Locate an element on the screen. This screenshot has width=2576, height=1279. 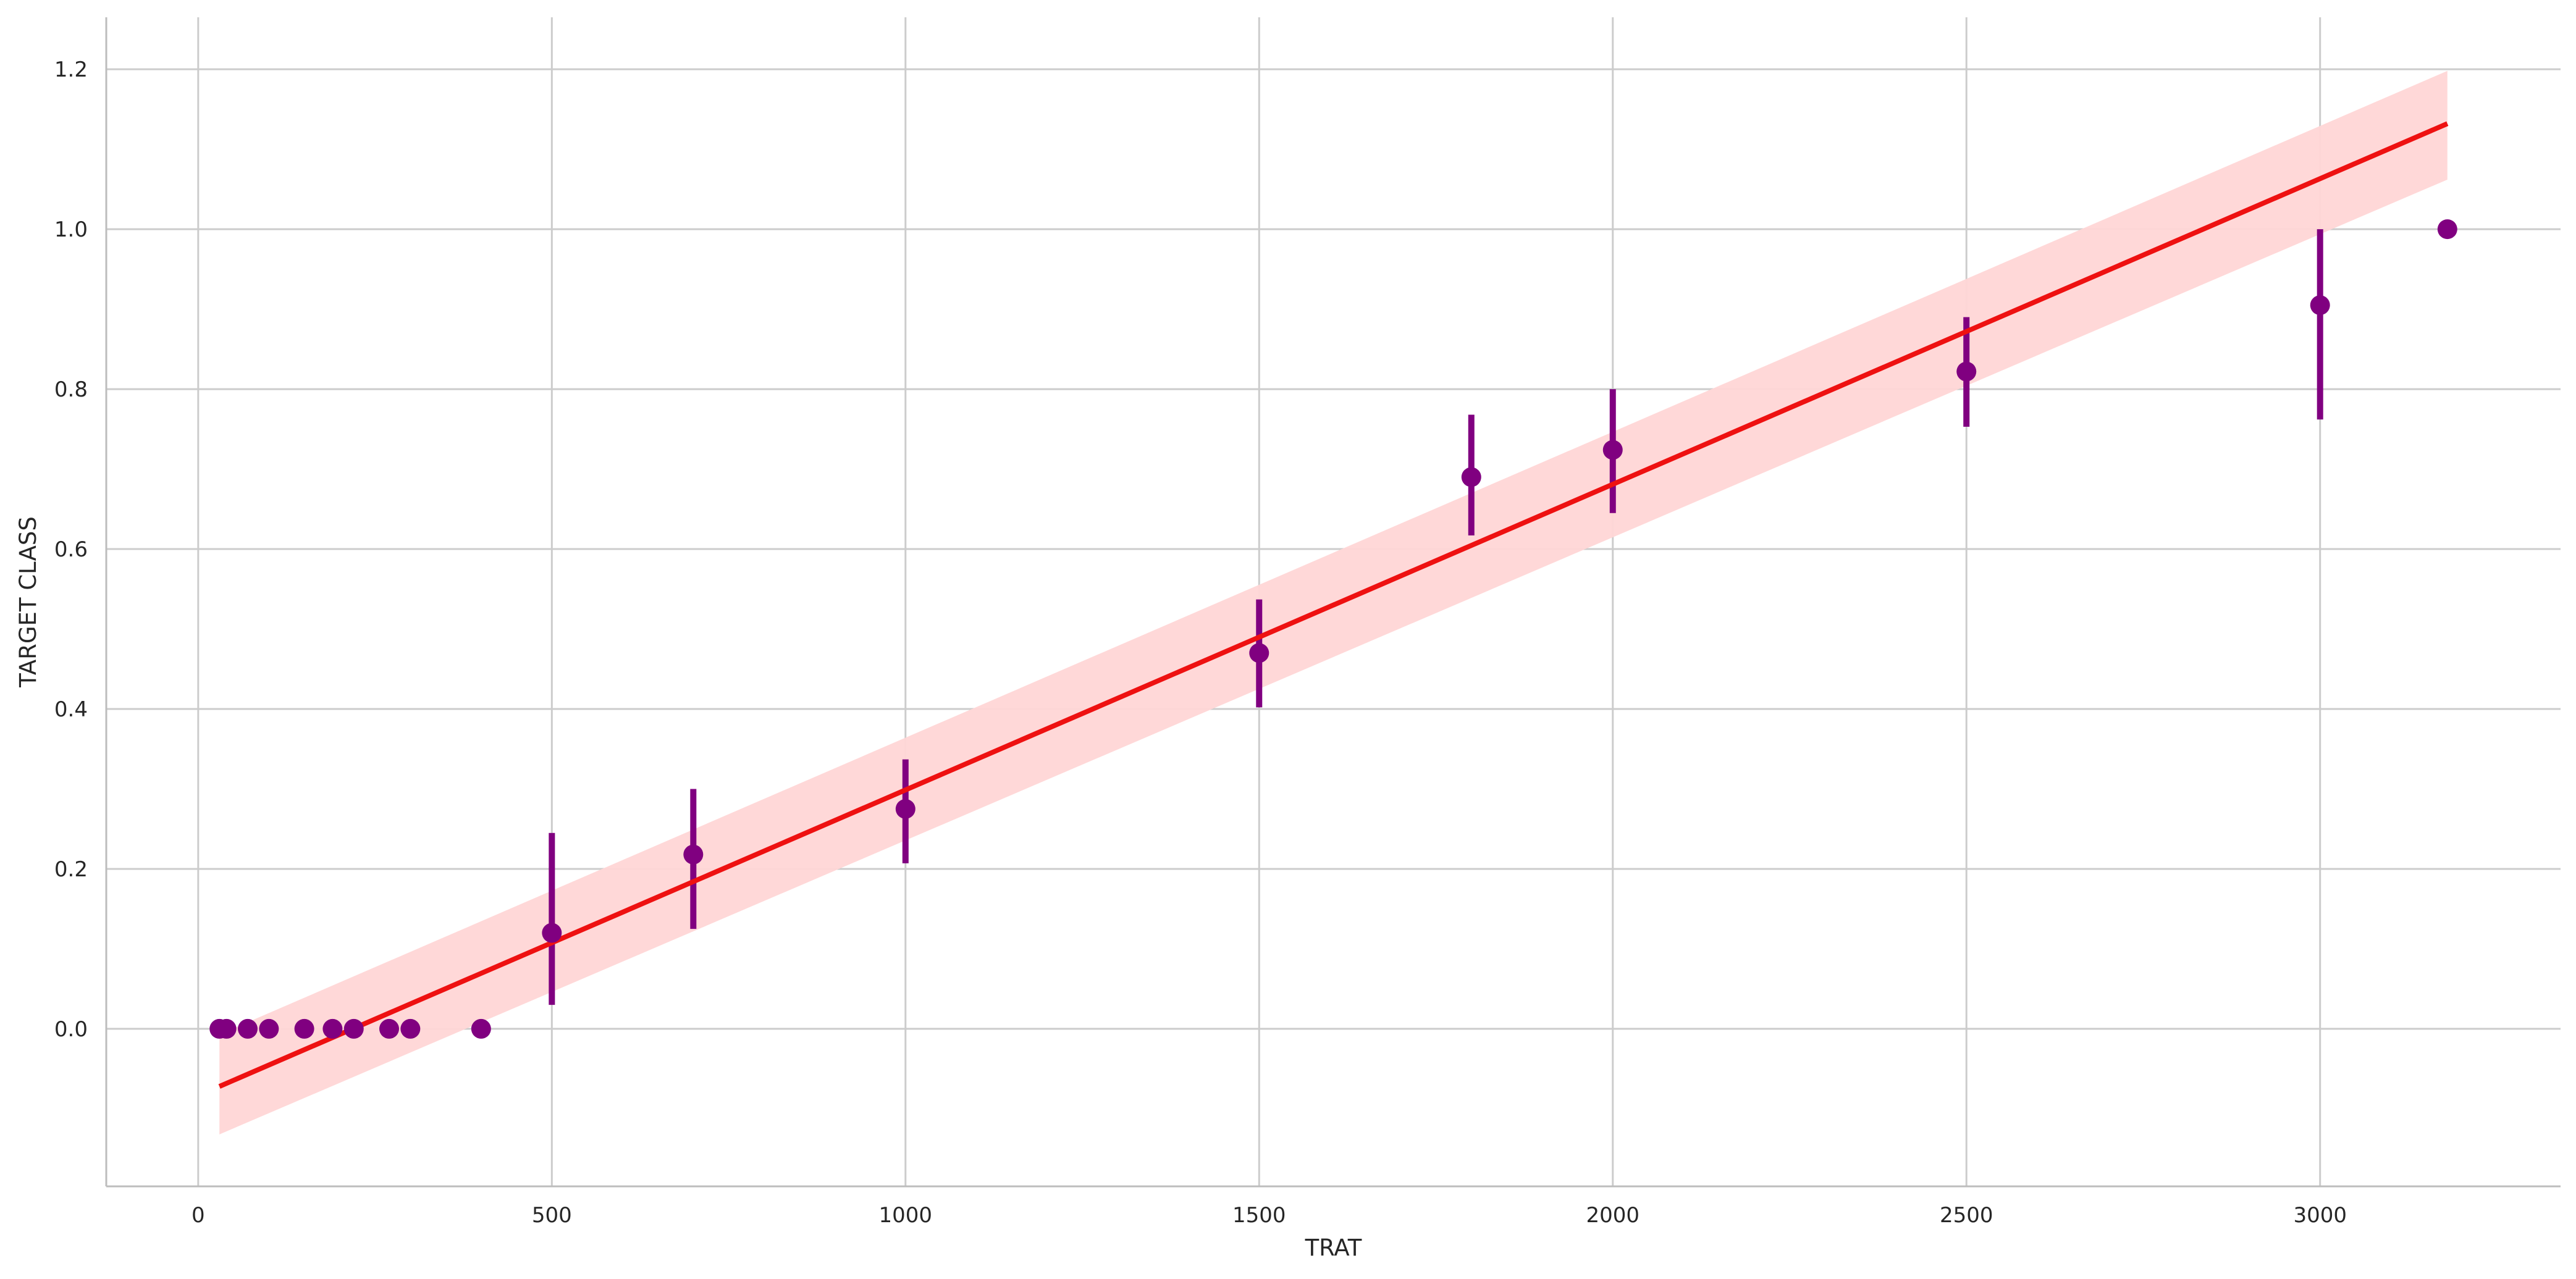
x-tick-label-0: 0 is located at coordinates (198, 1215).